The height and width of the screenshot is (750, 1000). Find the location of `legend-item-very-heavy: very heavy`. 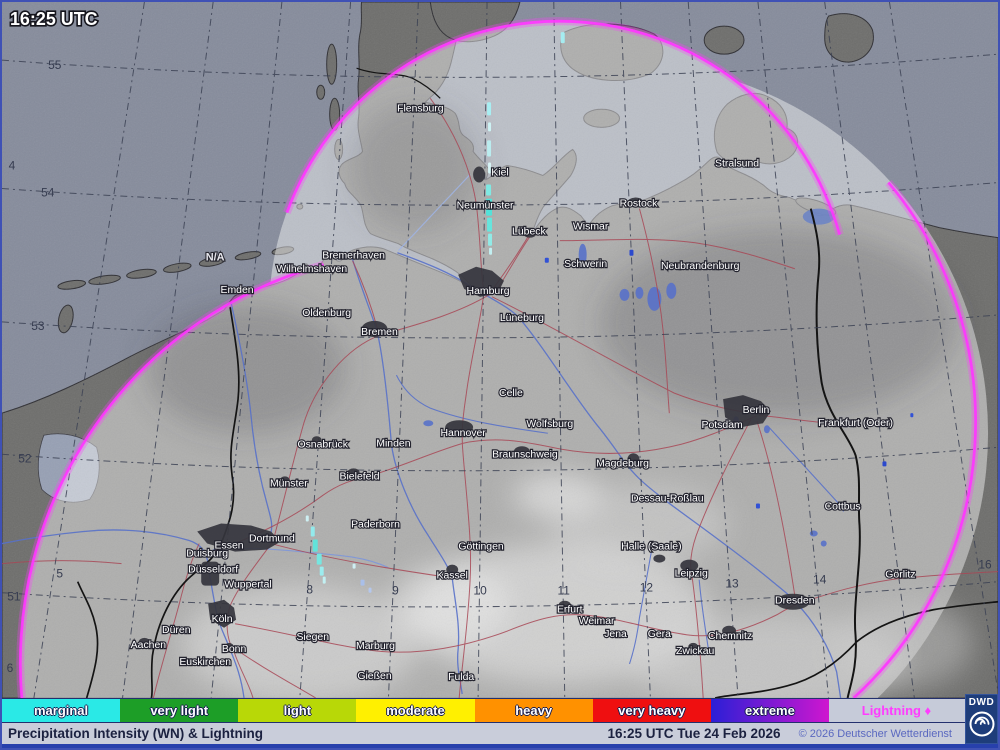

legend-item-very-heavy: very heavy is located at coordinates (651, 710).